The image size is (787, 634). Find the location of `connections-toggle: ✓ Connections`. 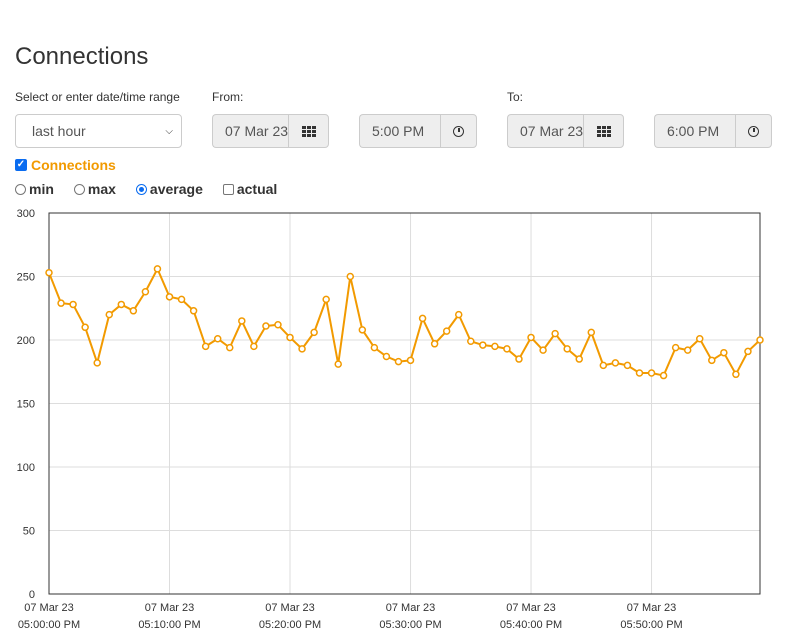

connections-toggle: ✓ Connections is located at coordinates (65, 165).